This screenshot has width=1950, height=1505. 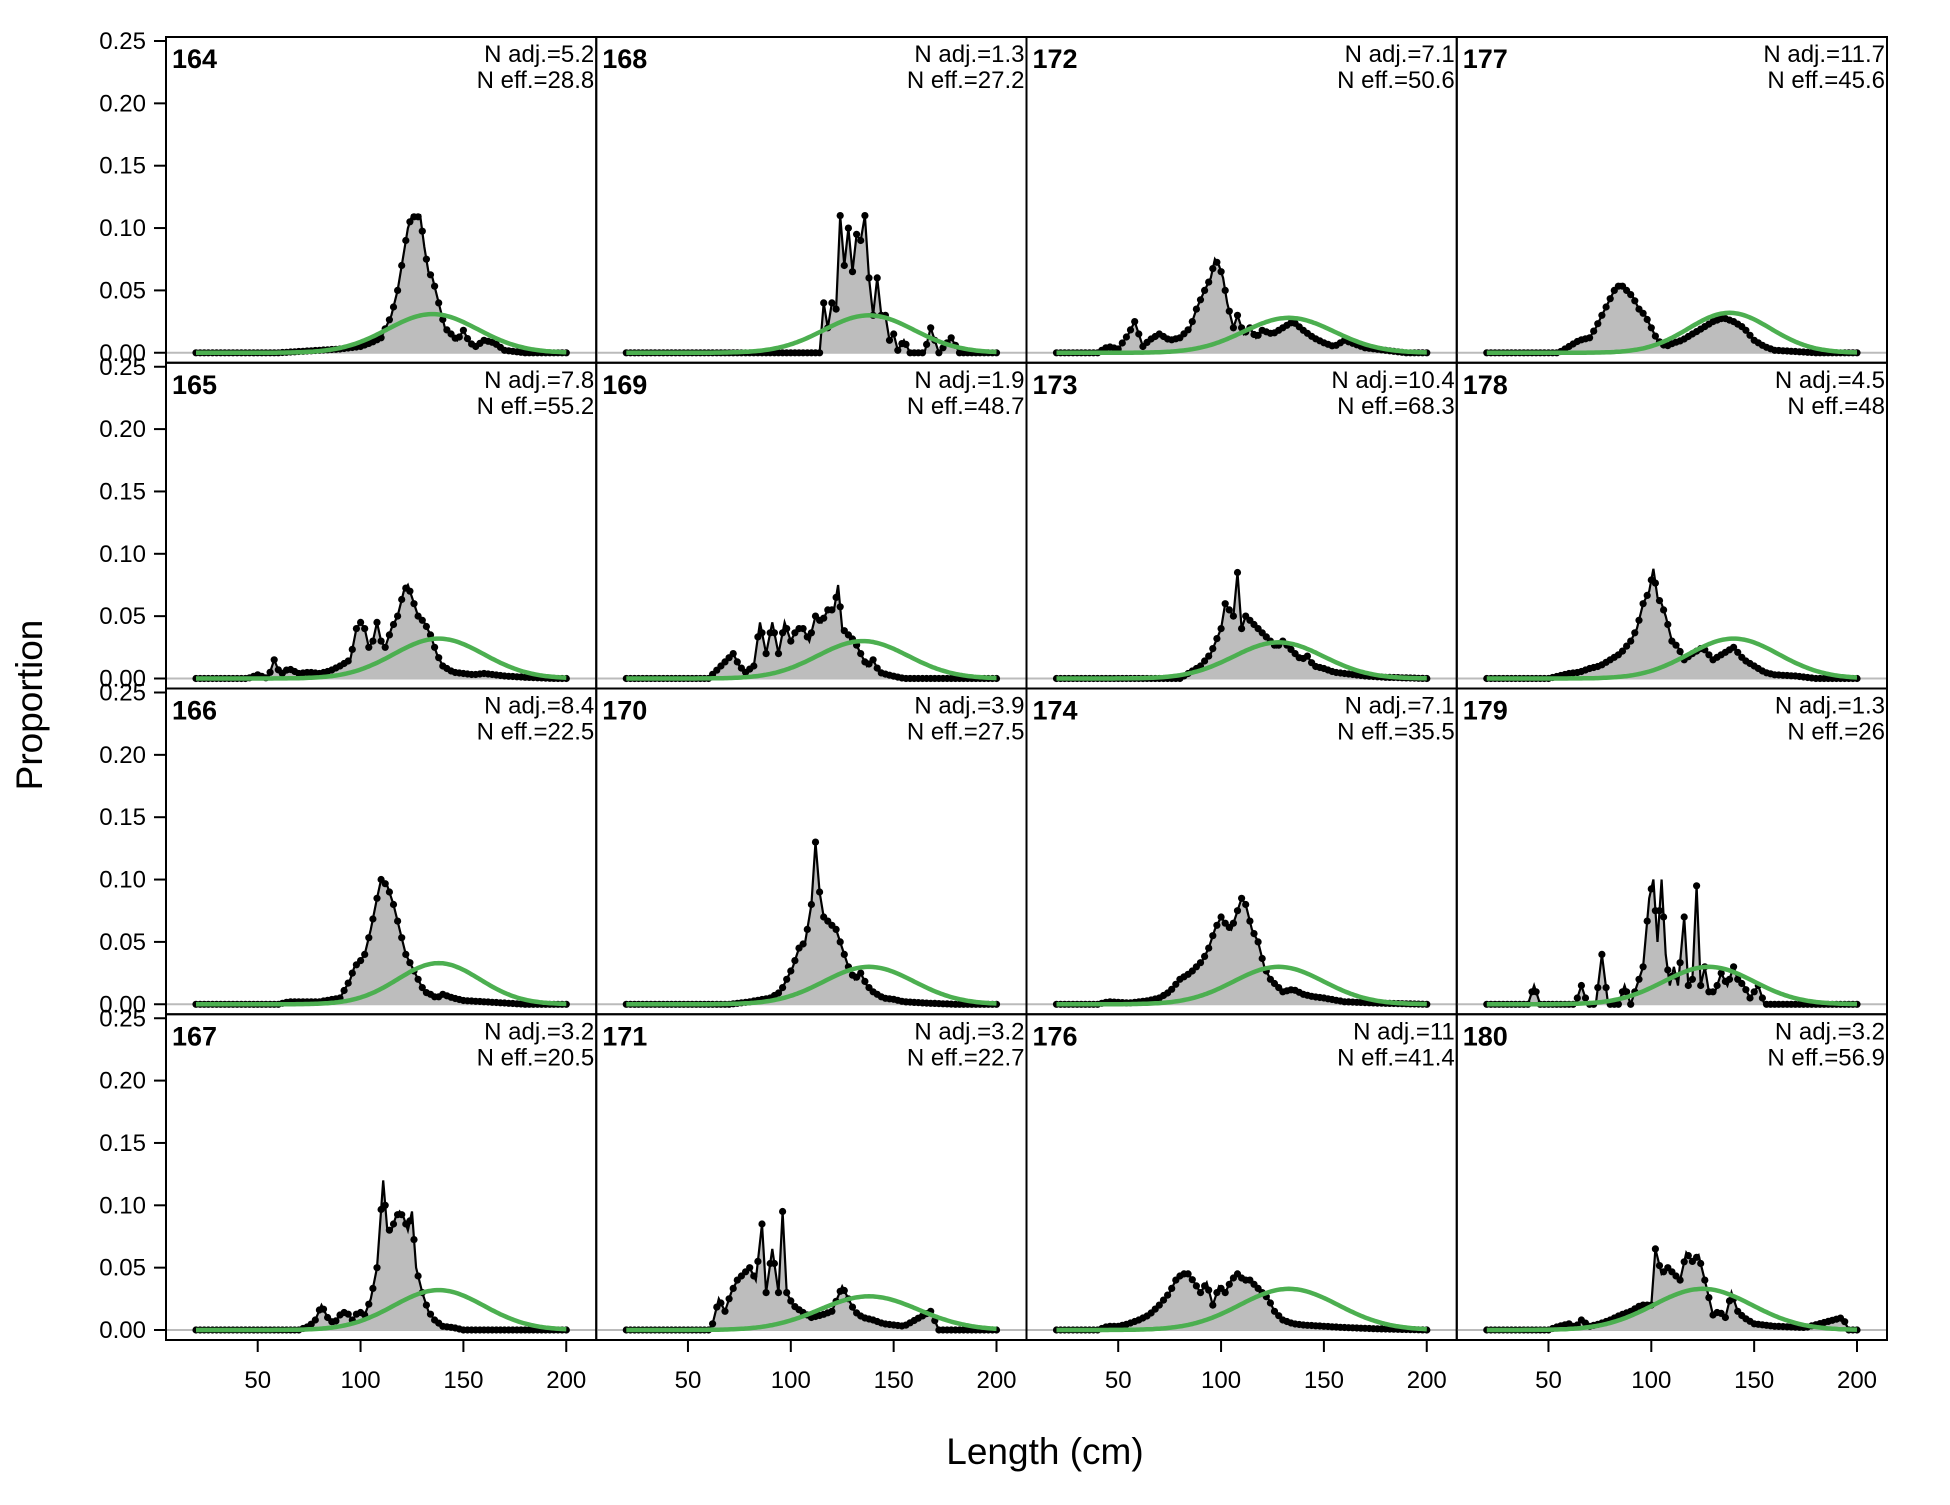 I want to click on x-tick-label: 50, so click(x=1548, y=1380).